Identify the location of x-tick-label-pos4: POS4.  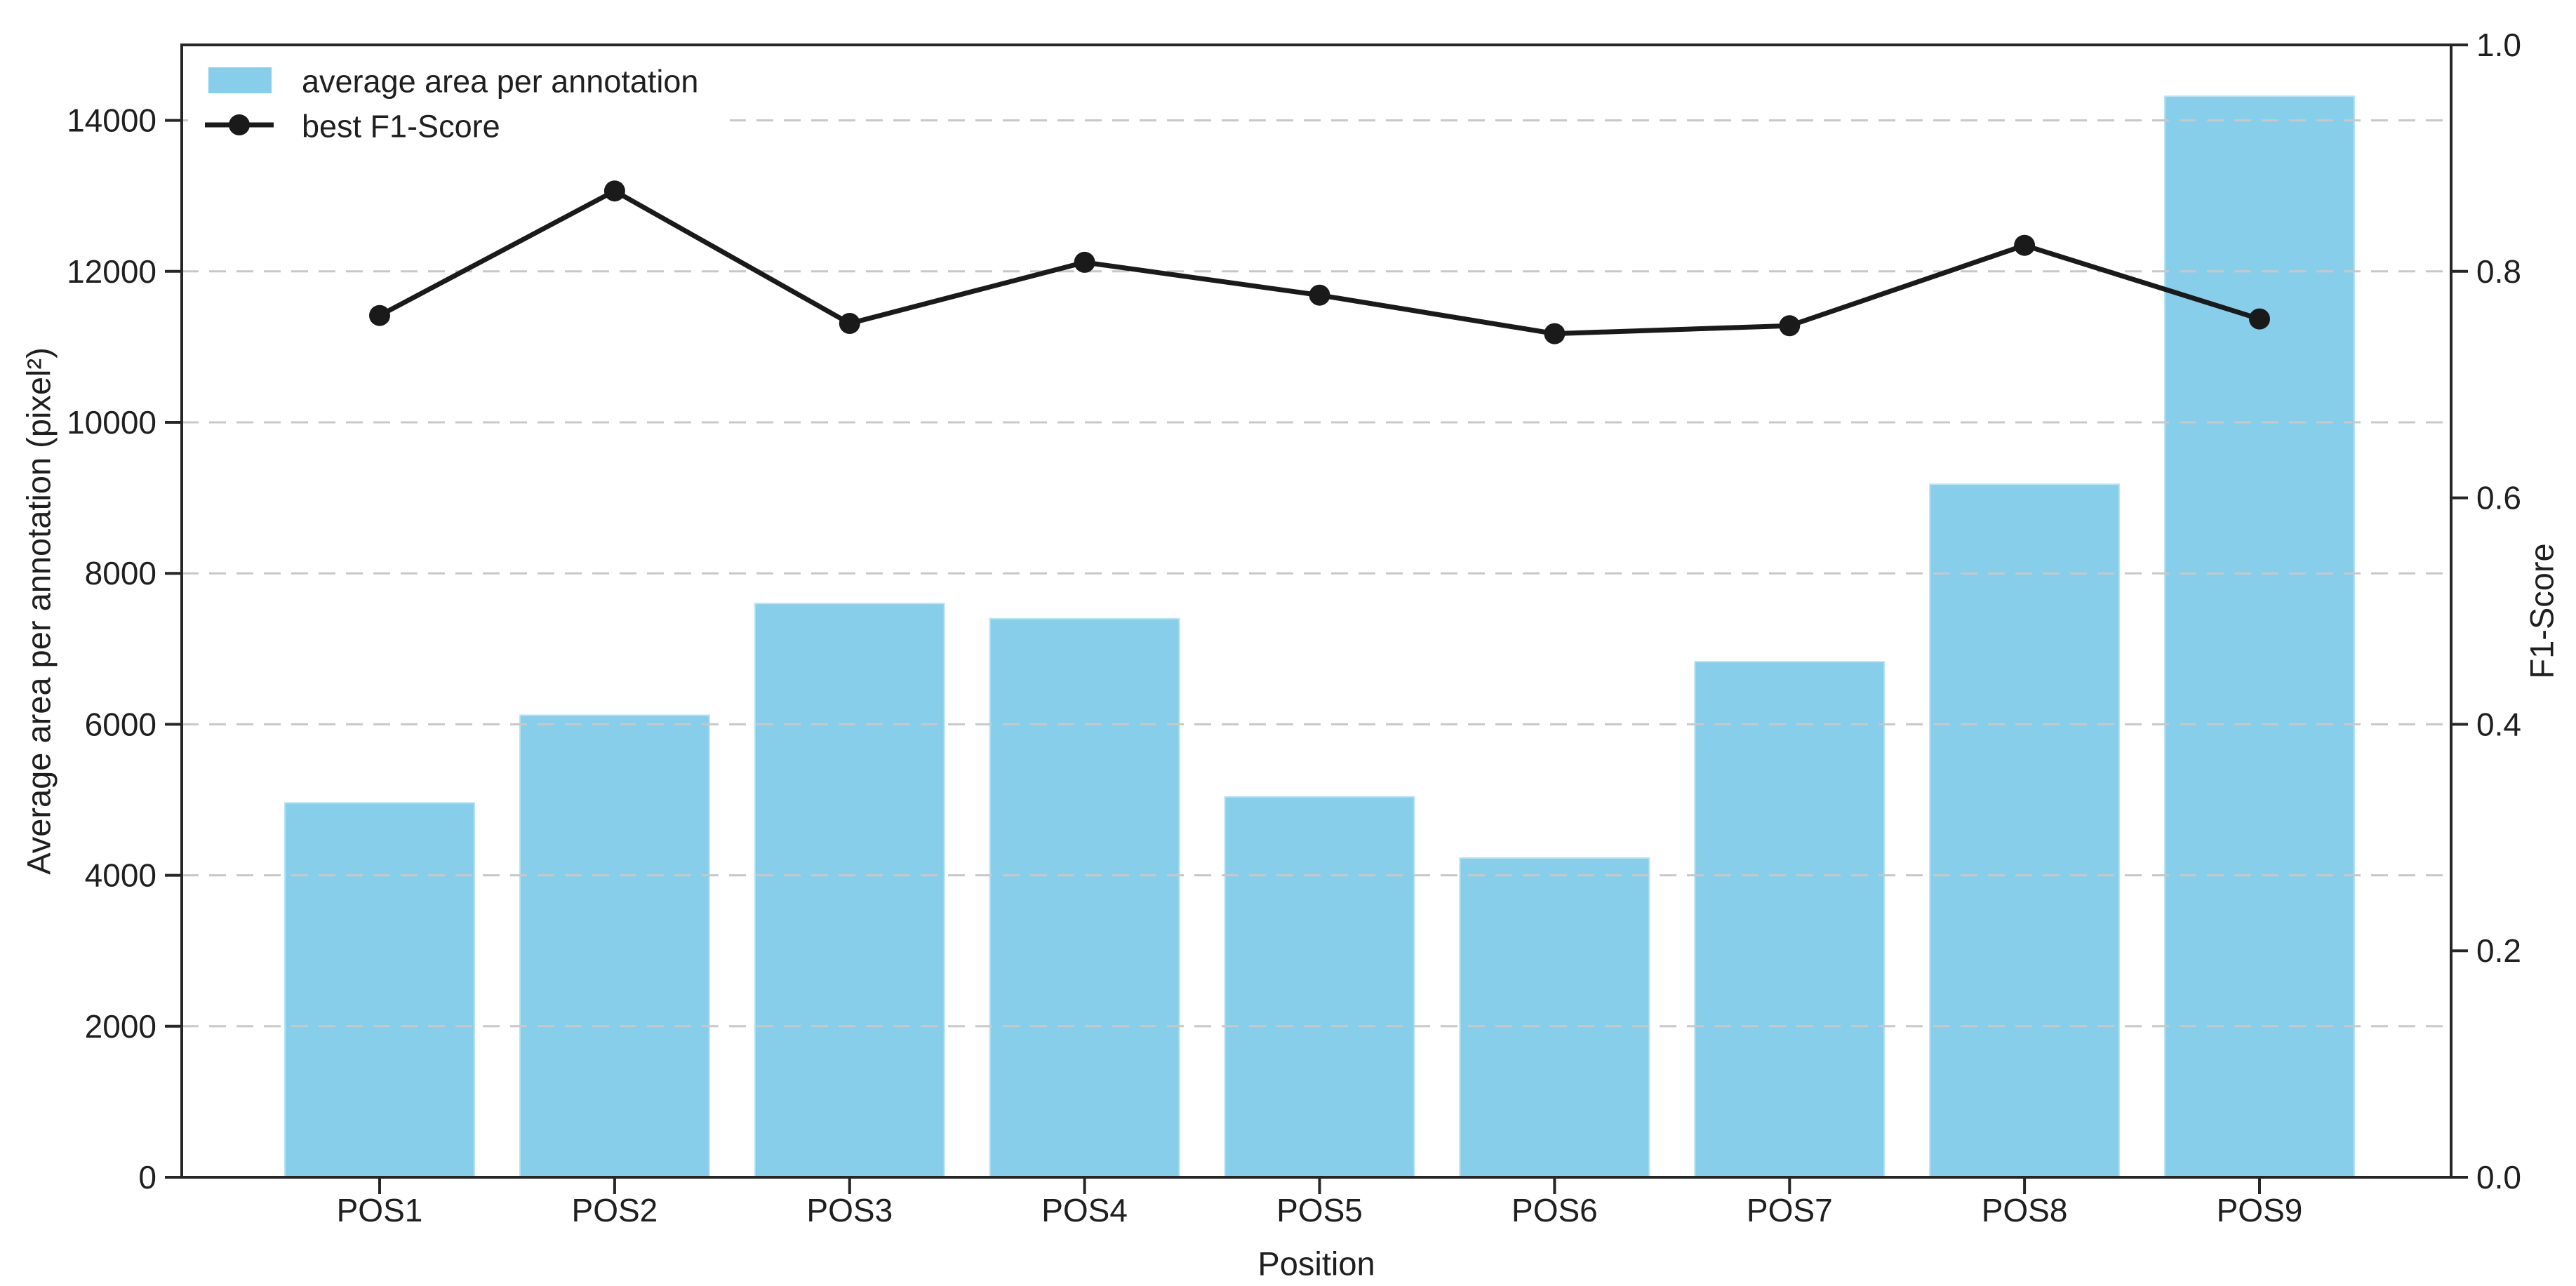
(1084, 1210).